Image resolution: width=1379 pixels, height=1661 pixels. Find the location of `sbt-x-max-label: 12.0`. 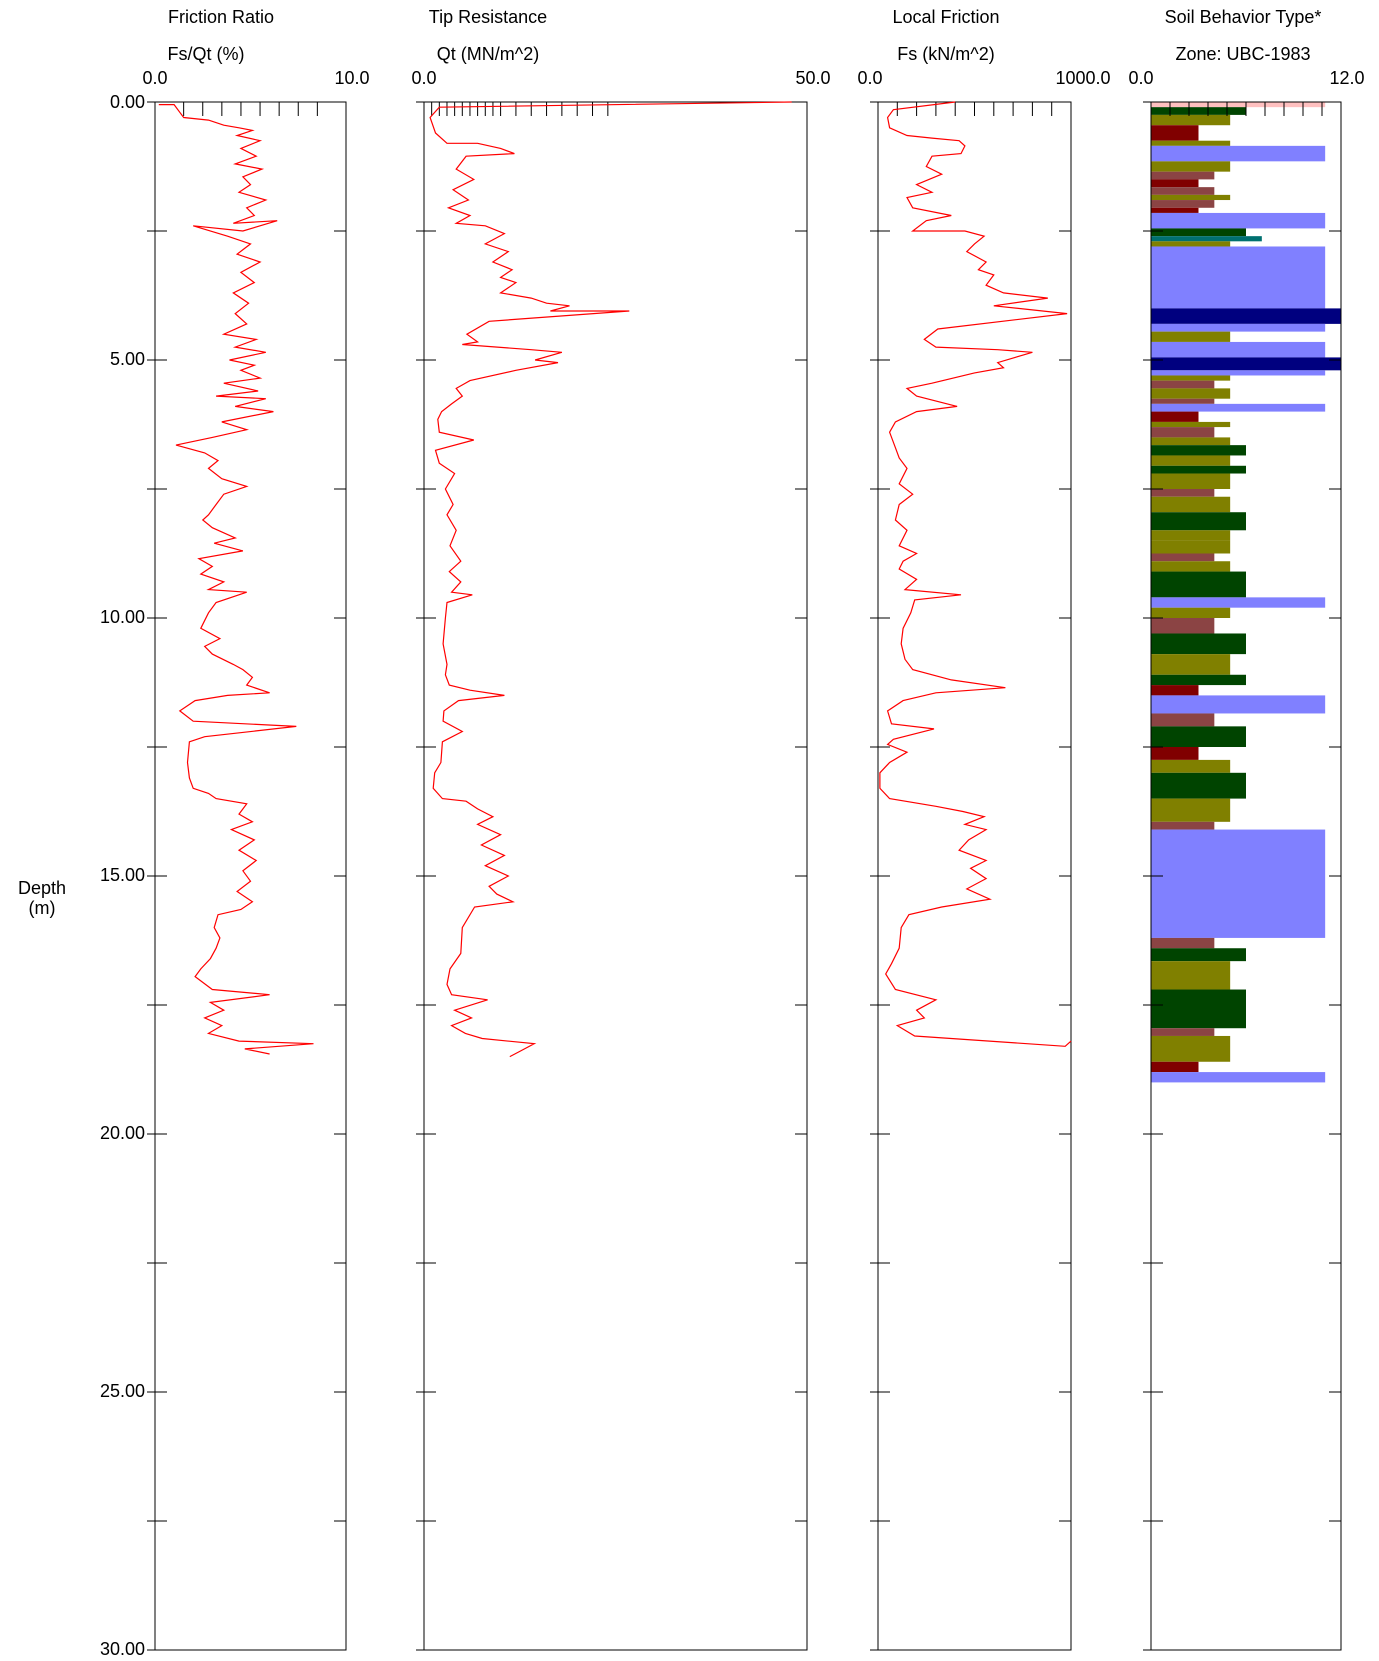

sbt-x-max-label: 12.0 is located at coordinates (1346, 78).